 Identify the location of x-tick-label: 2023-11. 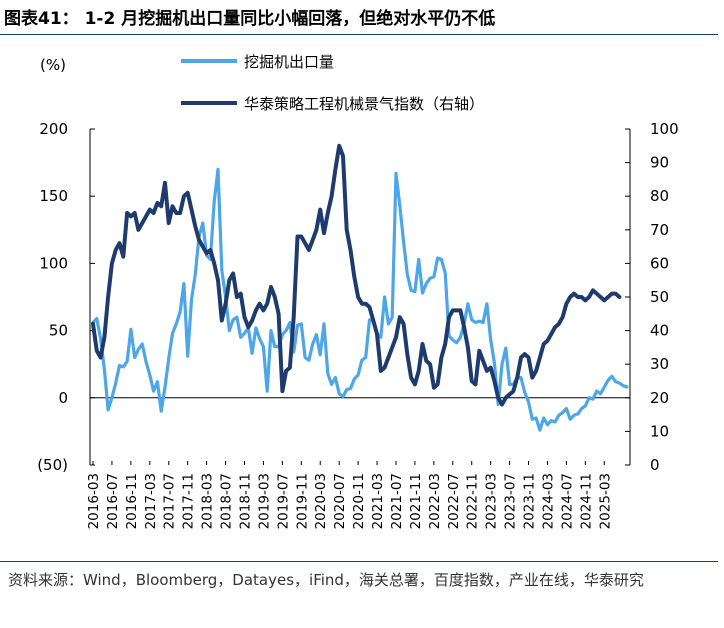
(530, 501).